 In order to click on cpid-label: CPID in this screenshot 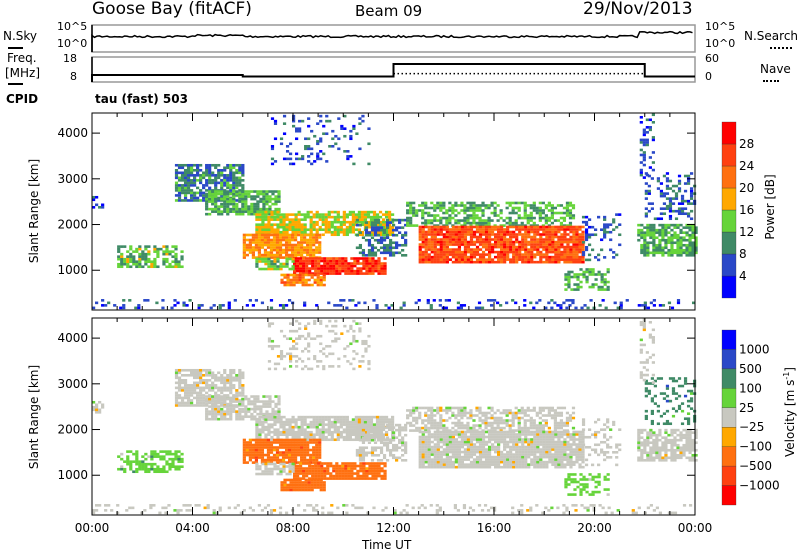, I will do `click(22, 99)`.